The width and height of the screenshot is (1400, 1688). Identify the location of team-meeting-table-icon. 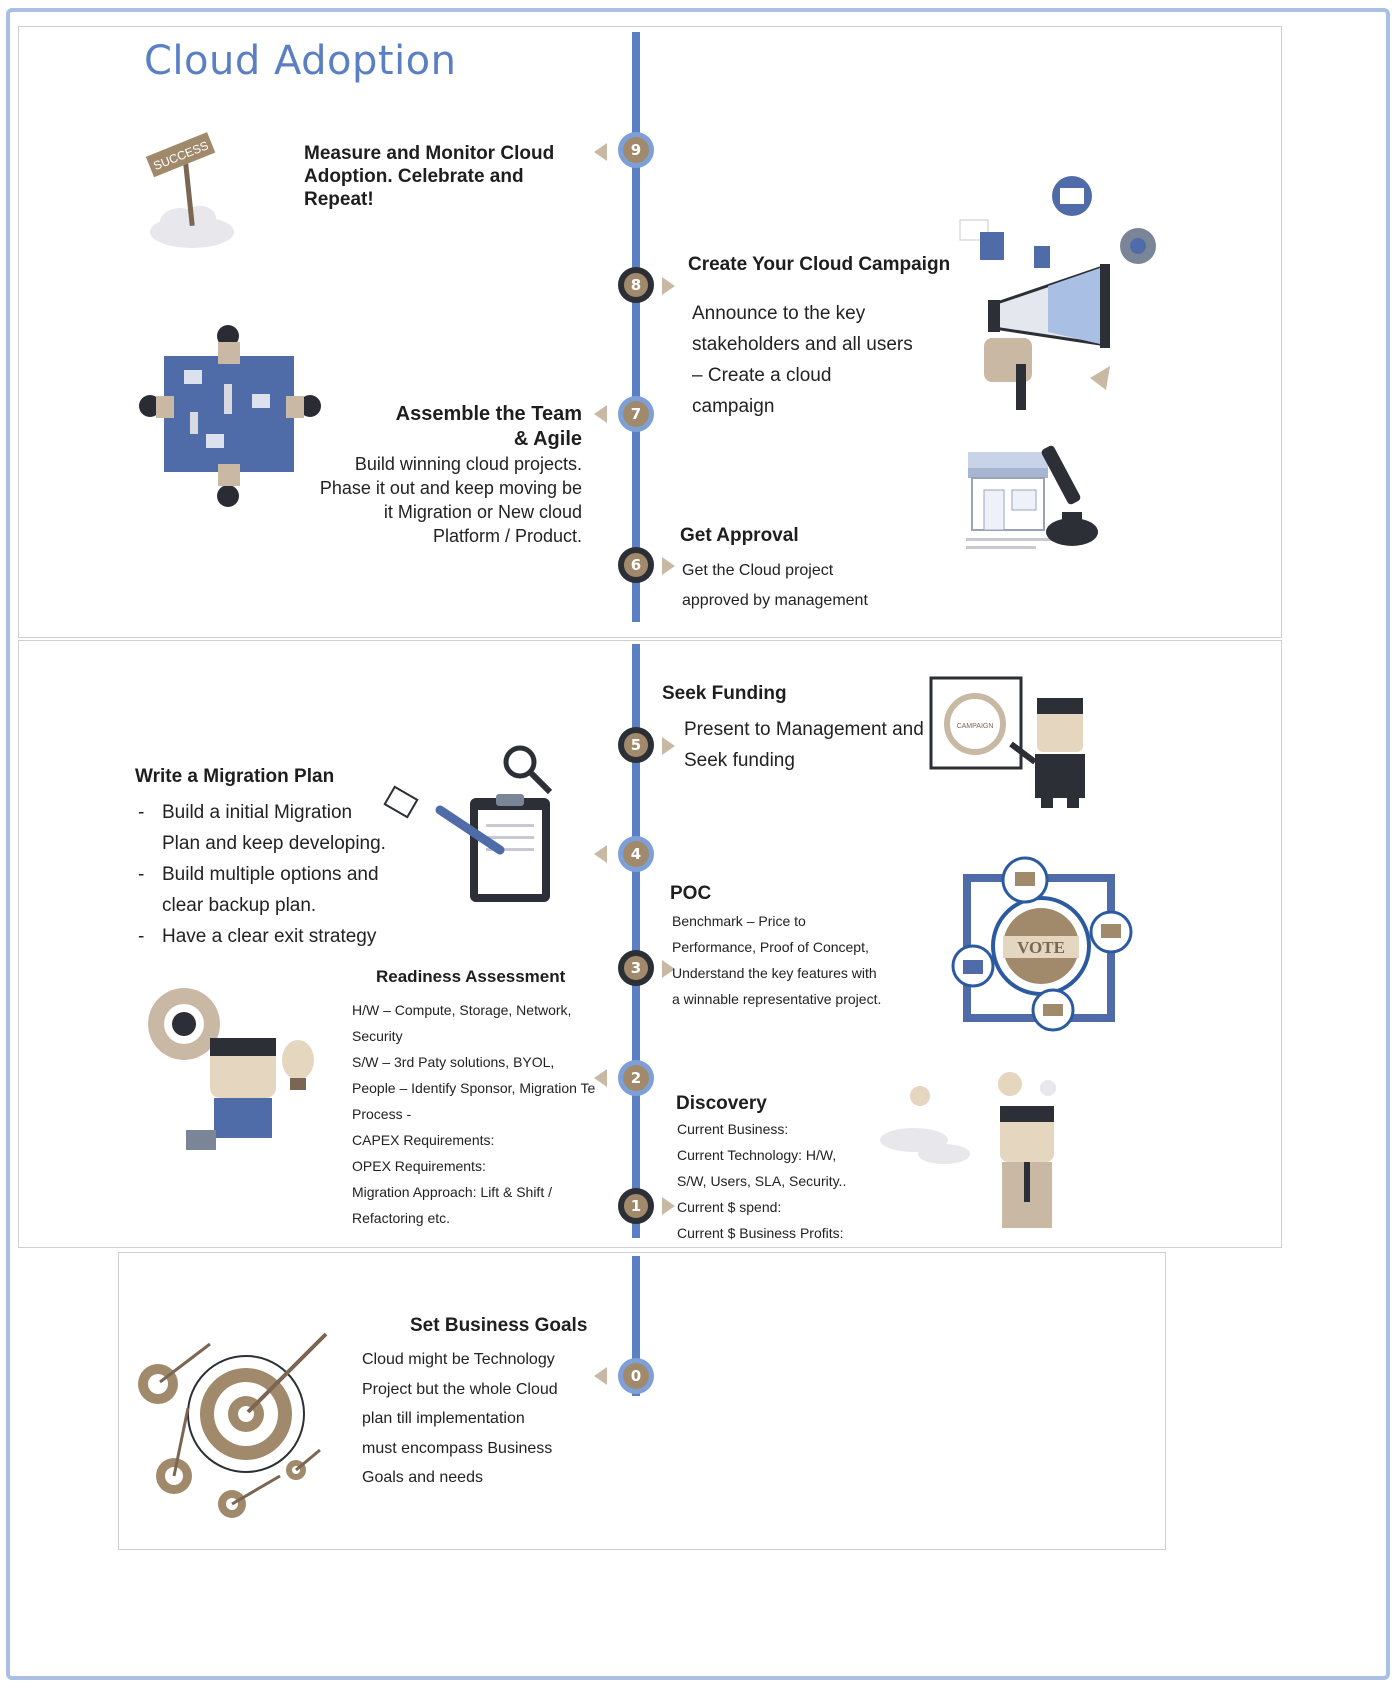
(230, 416).